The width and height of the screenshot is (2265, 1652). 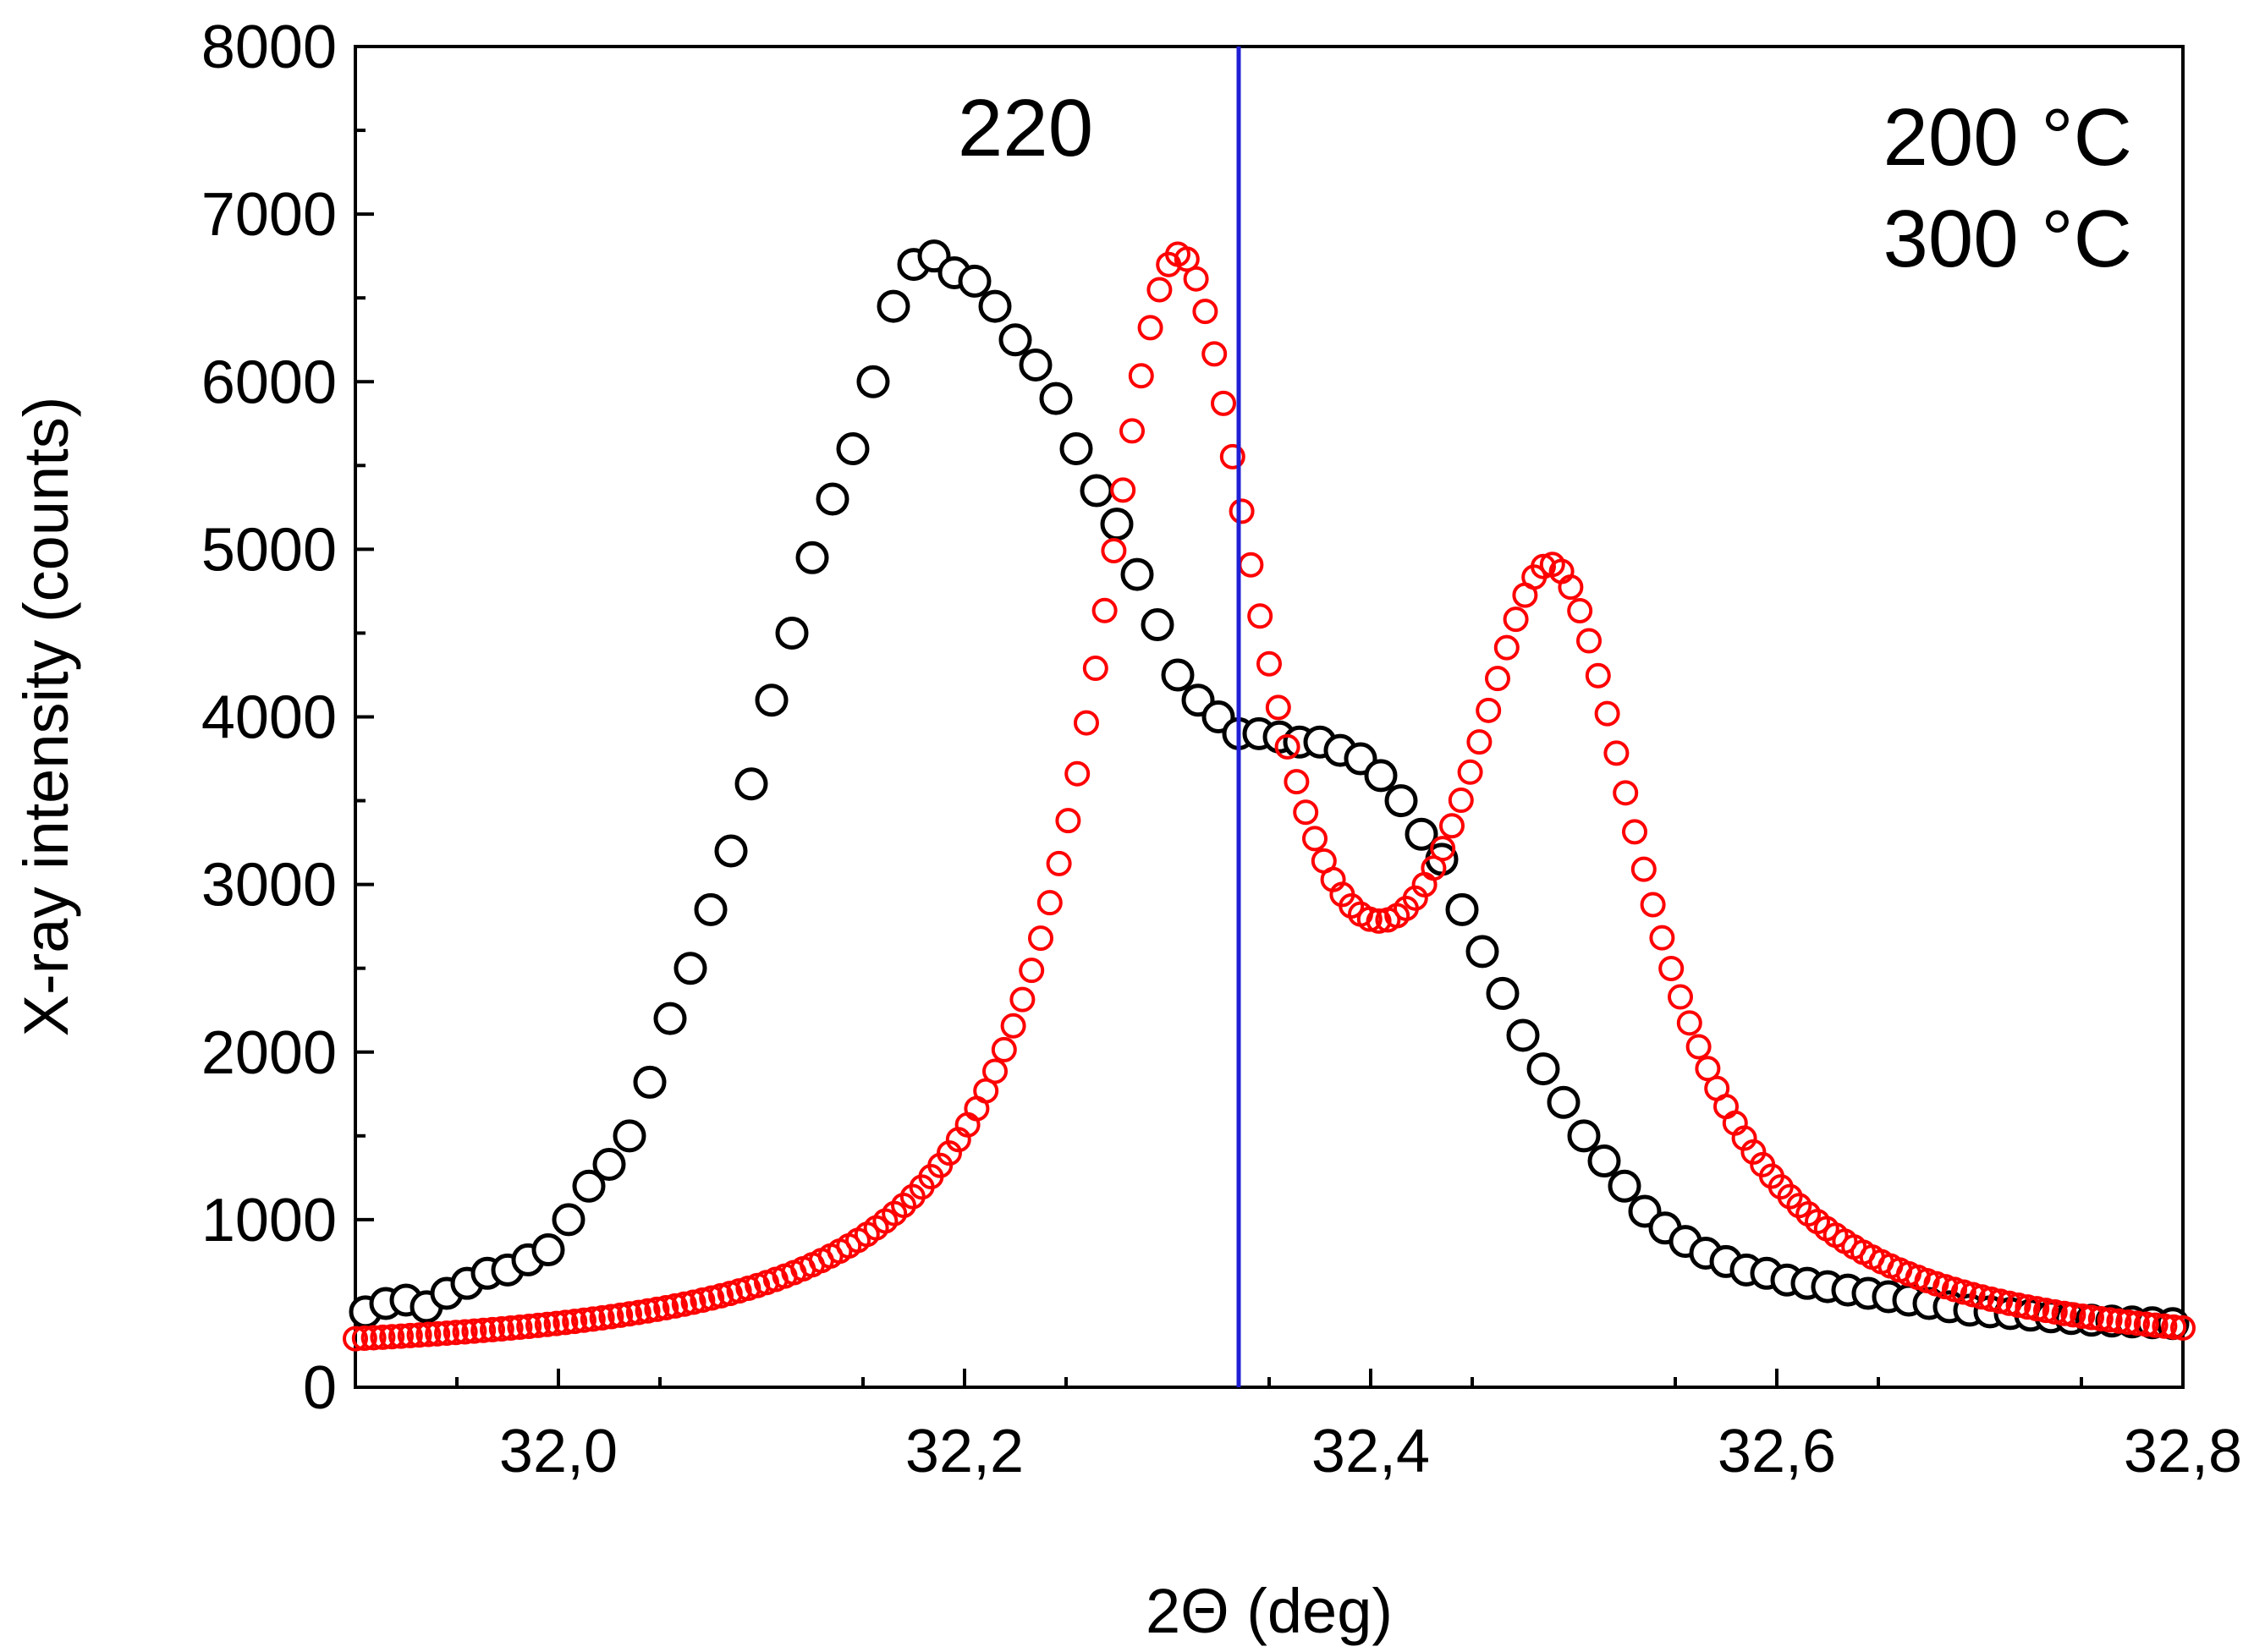 What do you see at coordinates (1269, 1611) in the screenshot?
I see `x-axis-label: 2Θ (deg)` at bounding box center [1269, 1611].